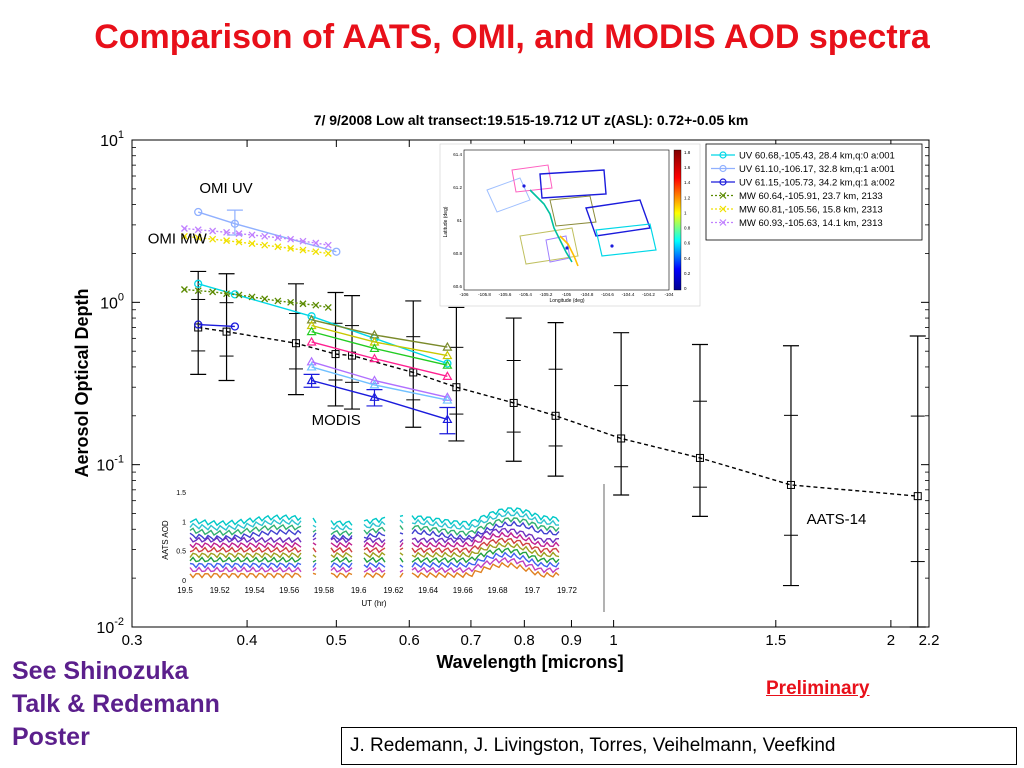  I want to click on series, so click(379, 382).